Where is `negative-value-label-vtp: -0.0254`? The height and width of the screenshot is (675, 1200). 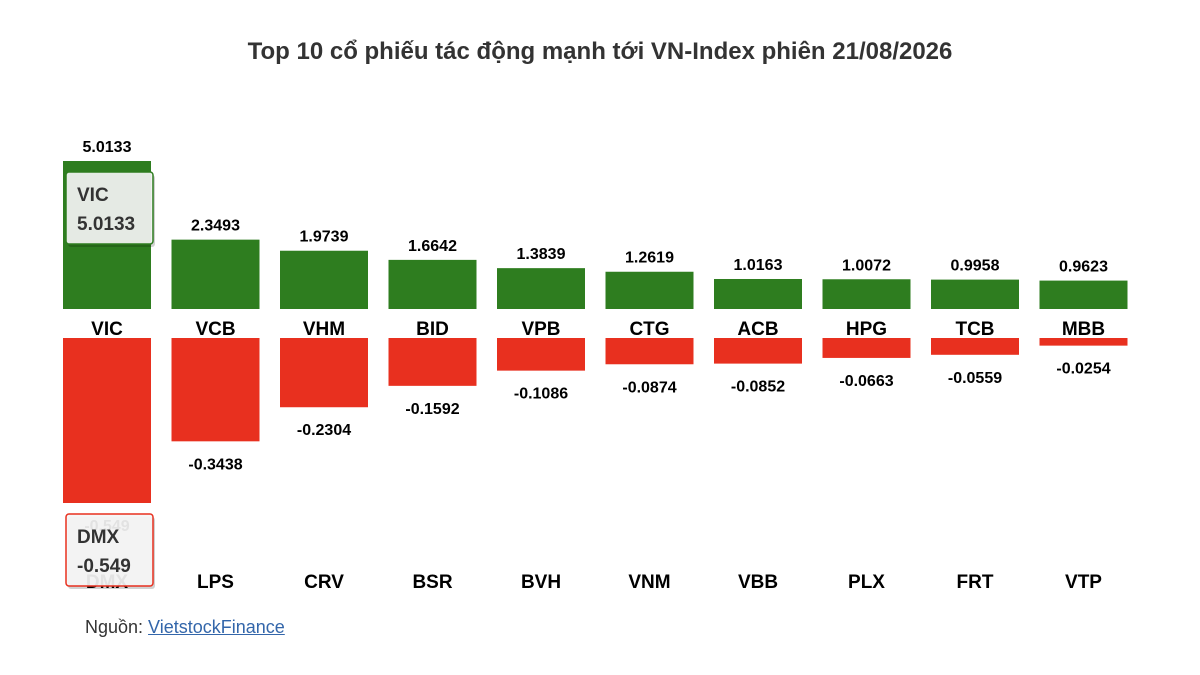 negative-value-label-vtp: -0.0254 is located at coordinates (1083, 369).